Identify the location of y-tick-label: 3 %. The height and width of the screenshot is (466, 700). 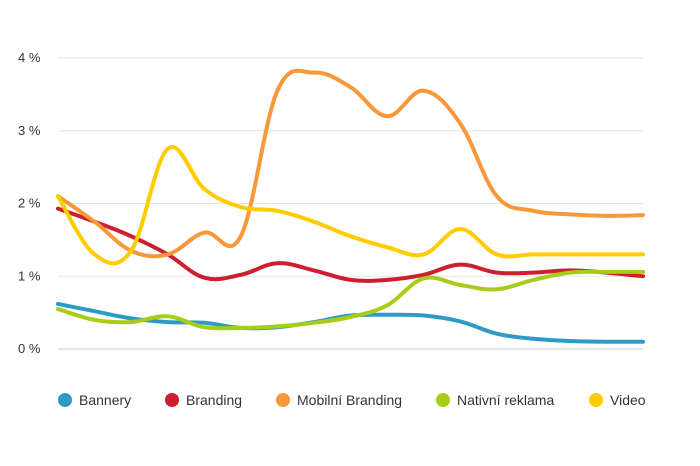
(29, 130).